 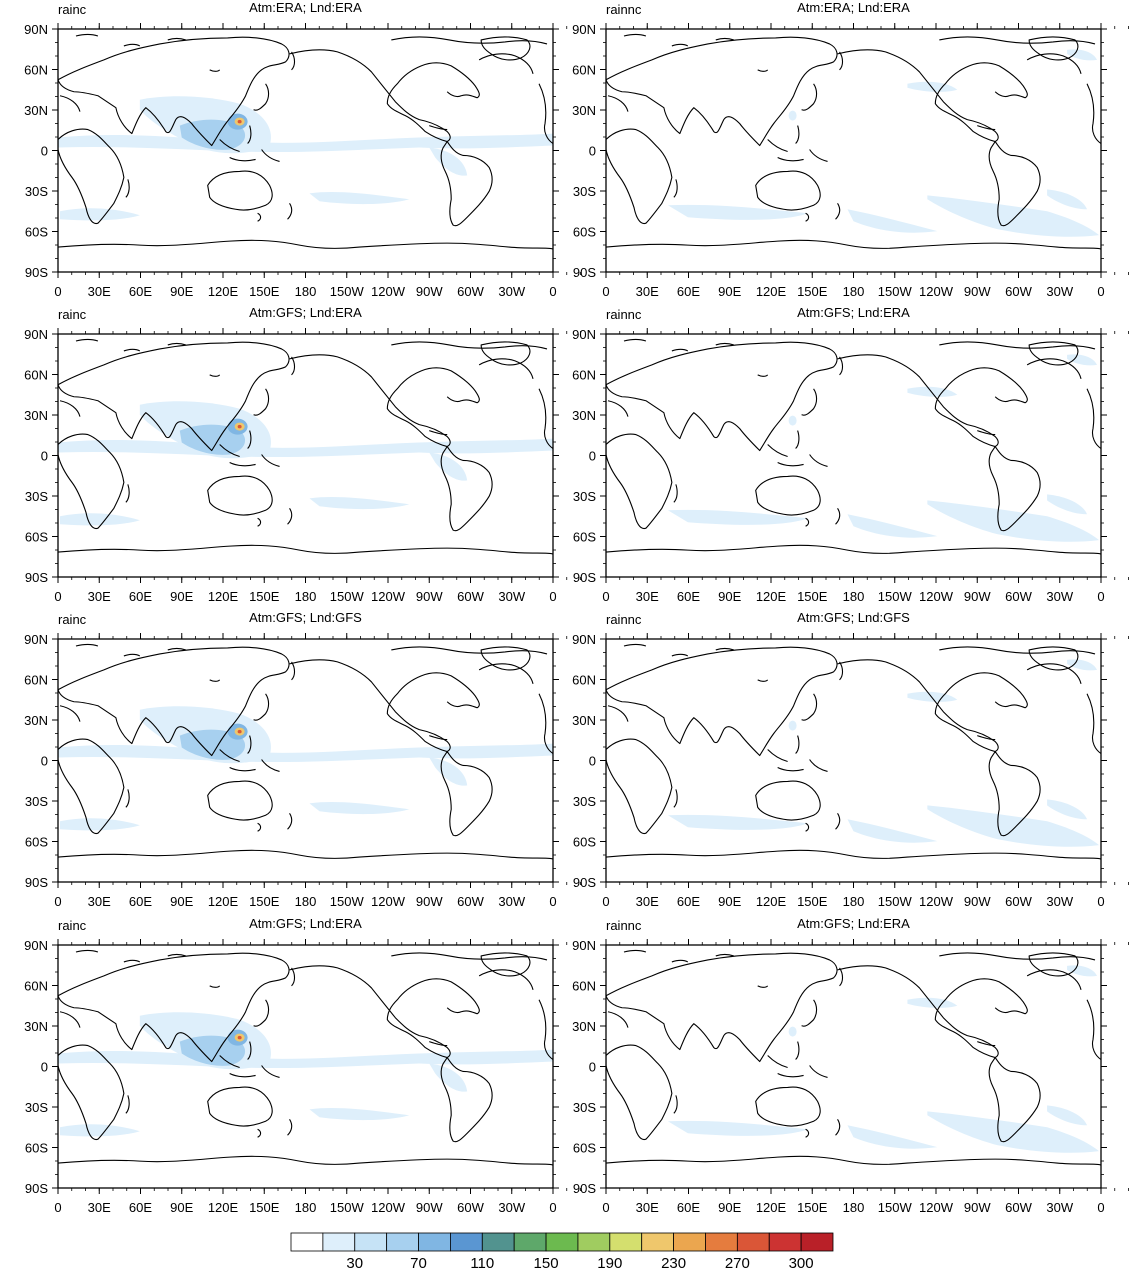 I want to click on colorbar-label: 230, so click(x=673, y=1263).